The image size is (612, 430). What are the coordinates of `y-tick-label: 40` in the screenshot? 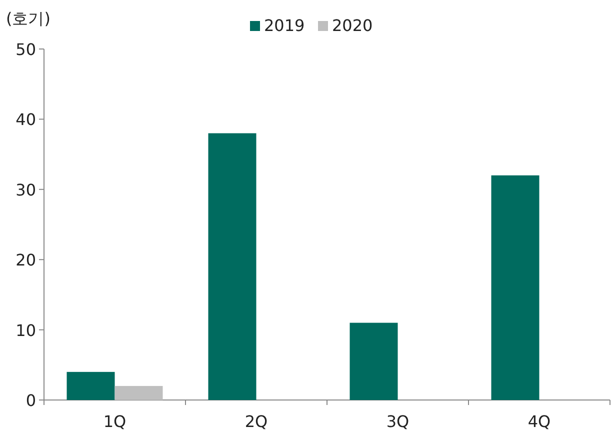 It's located at (26, 120).